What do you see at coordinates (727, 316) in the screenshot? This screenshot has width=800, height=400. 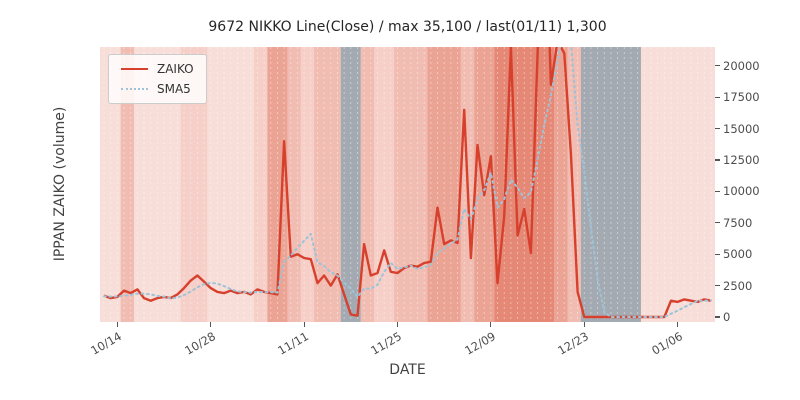 I see `y-tick-label: 0` at bounding box center [727, 316].